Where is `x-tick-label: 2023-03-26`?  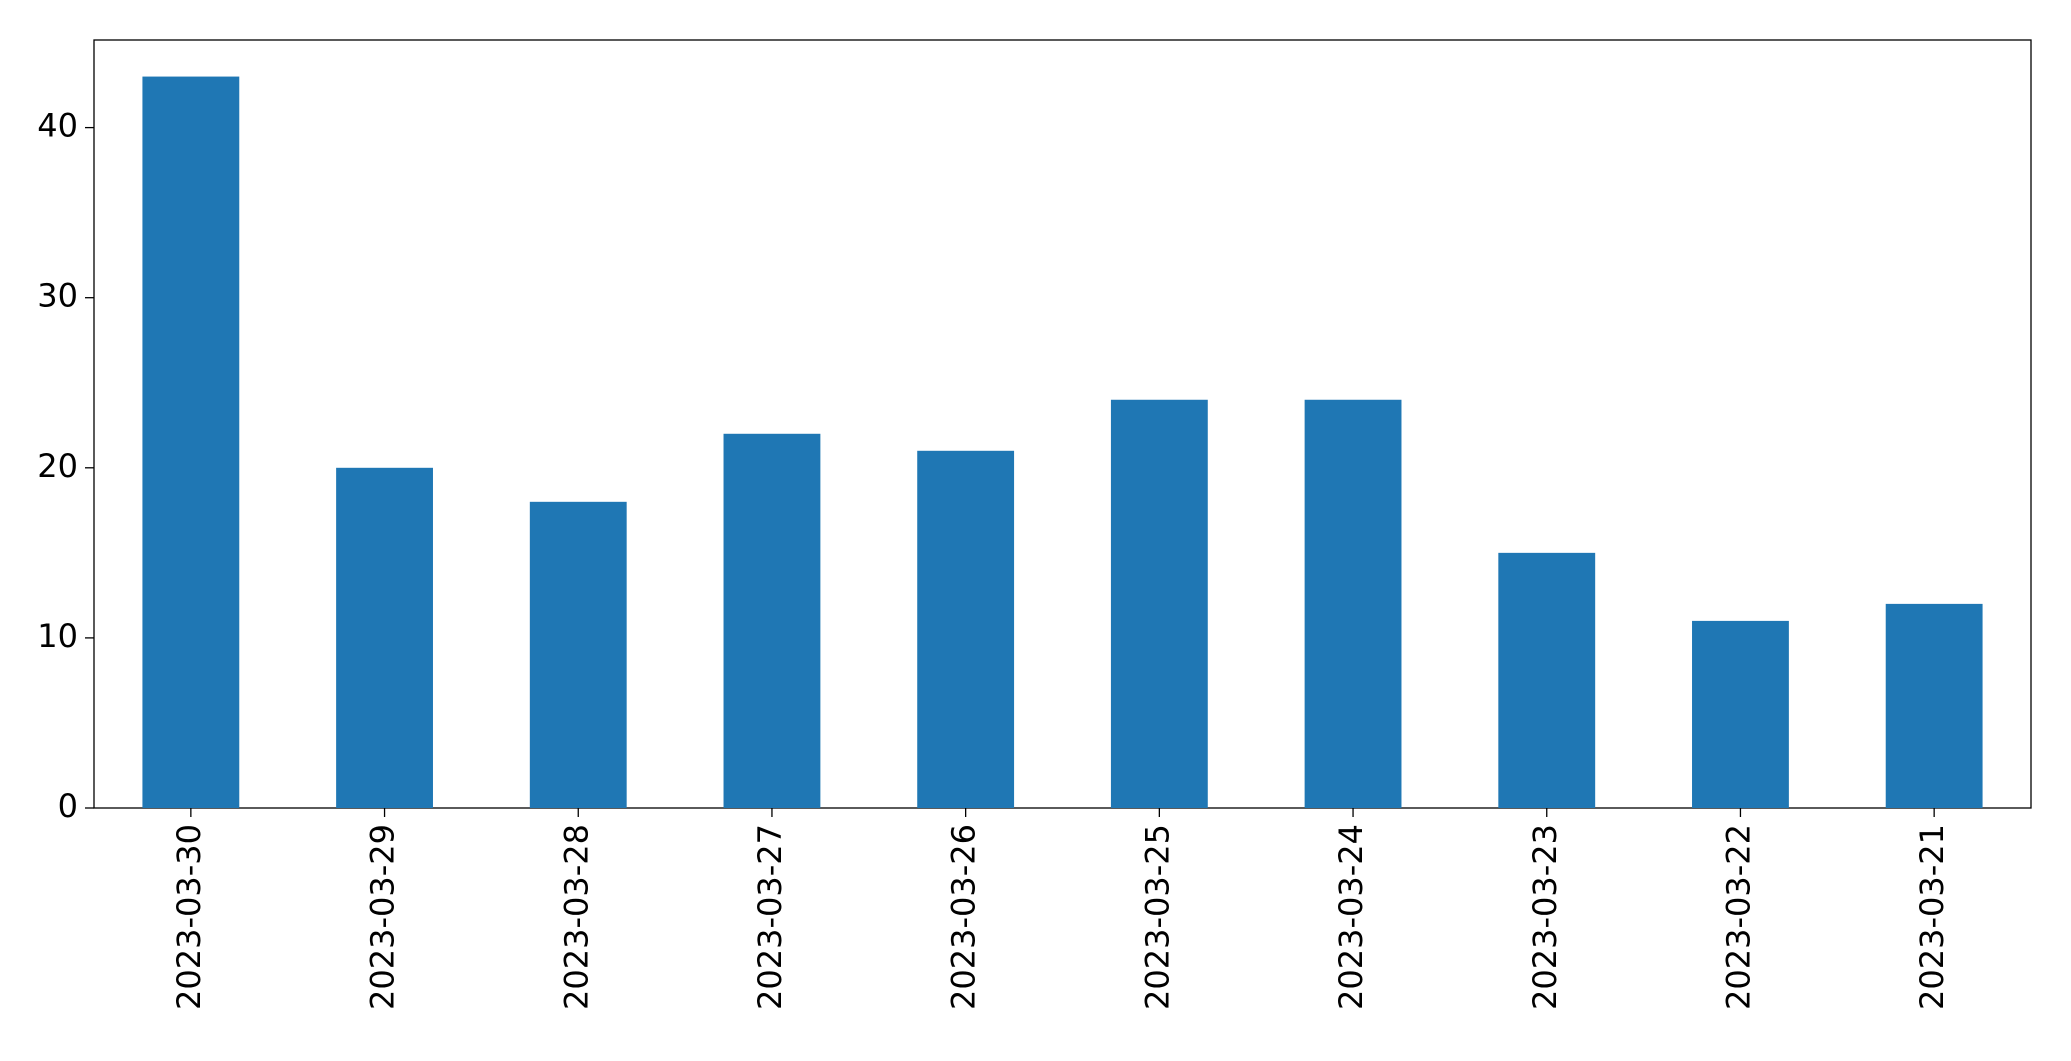
x-tick-label: 2023-03-26 is located at coordinates (964, 917).